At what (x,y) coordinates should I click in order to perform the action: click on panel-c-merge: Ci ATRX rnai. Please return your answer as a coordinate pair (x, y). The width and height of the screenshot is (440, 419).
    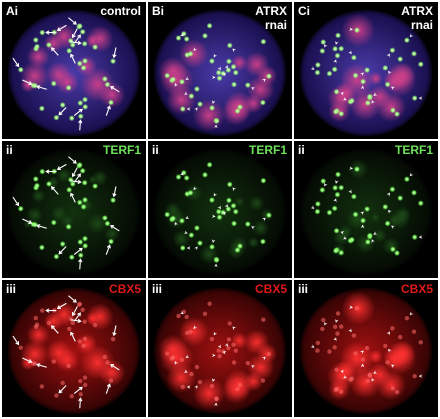
    Looking at the image, I should click on (366, 70).